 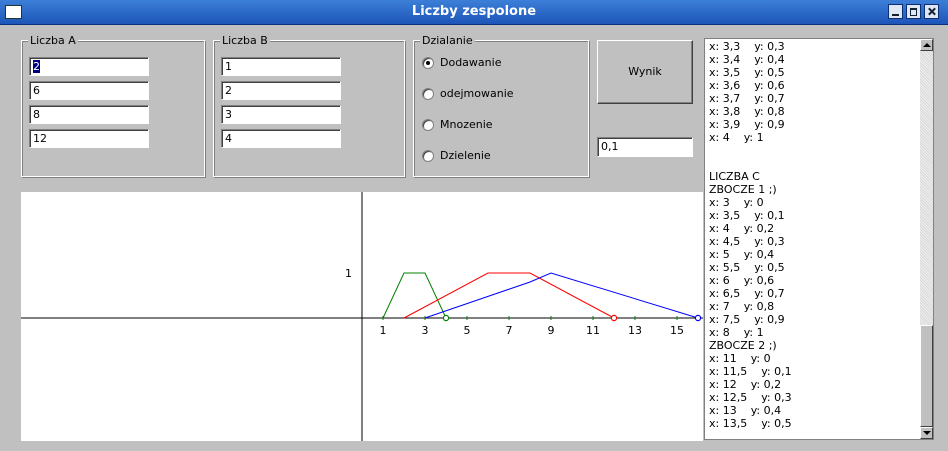 What do you see at coordinates (747, 293) in the screenshot?
I see `output-line: x: 6,5 y: 0,7` at bounding box center [747, 293].